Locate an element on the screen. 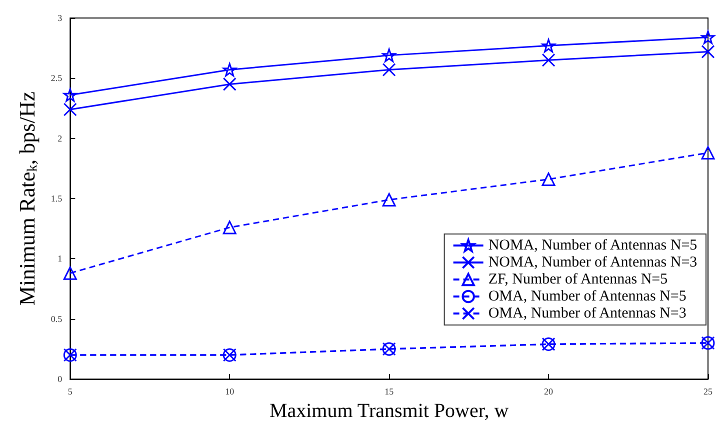 The width and height of the screenshot is (726, 434). legend-label: OMA, Number of Antennas N=3 is located at coordinates (587, 314).